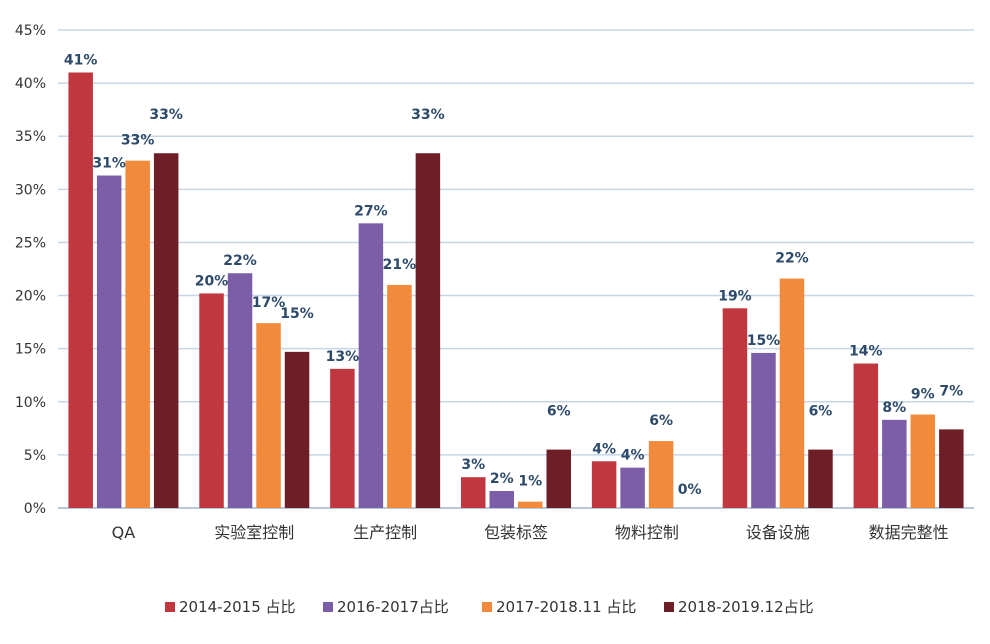 The image size is (990, 644). What do you see at coordinates (30, 190) in the screenshot?
I see `y-tick-label: 30%` at bounding box center [30, 190].